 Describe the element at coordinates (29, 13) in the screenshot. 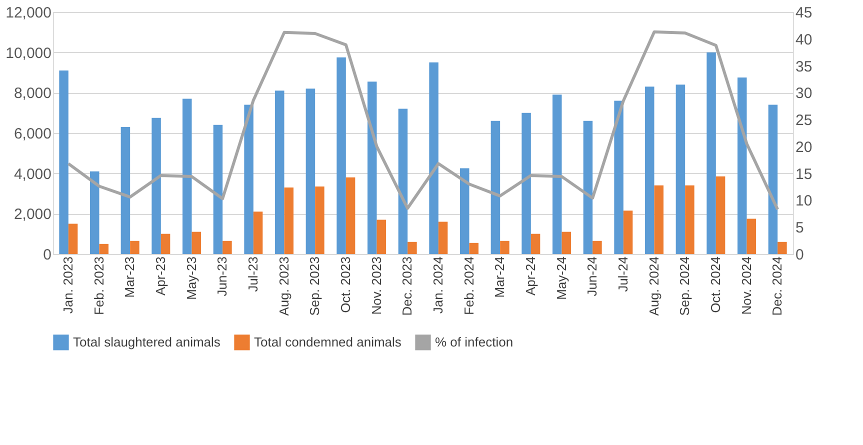

I see `y-tick-label: 12,000` at that location.